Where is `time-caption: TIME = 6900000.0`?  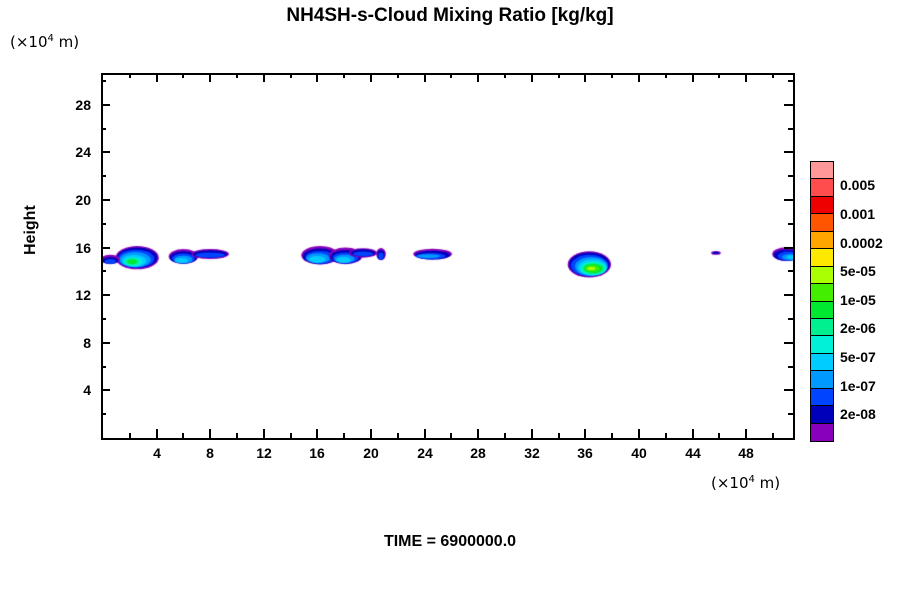 time-caption: TIME = 6900000.0 is located at coordinates (450, 541).